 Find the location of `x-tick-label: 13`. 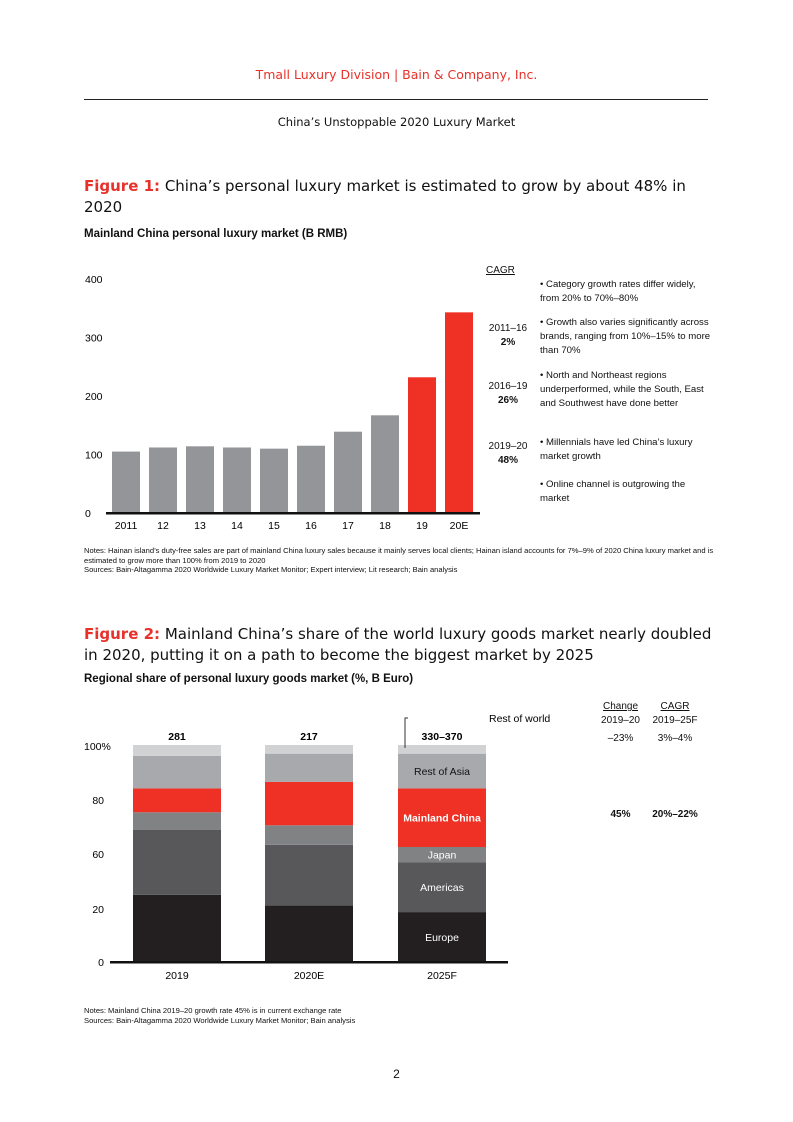

x-tick-label: 13 is located at coordinates (200, 526).